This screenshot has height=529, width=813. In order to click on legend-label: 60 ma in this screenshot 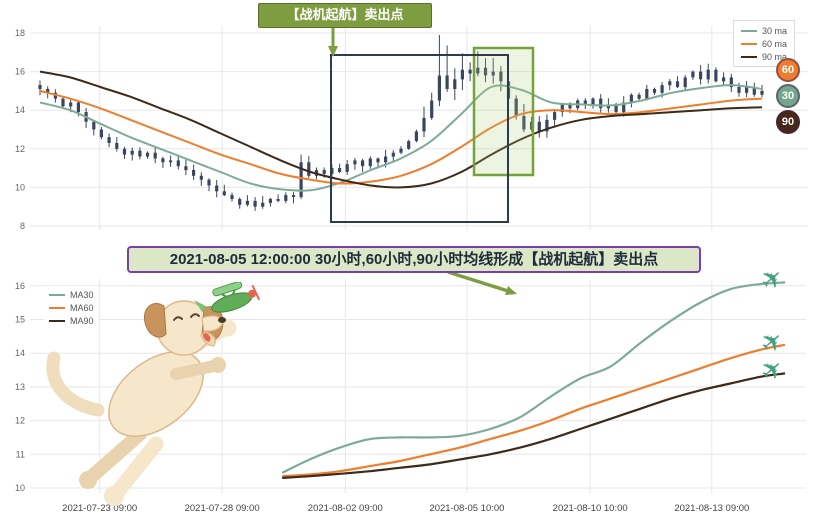, I will do `click(775, 43)`.